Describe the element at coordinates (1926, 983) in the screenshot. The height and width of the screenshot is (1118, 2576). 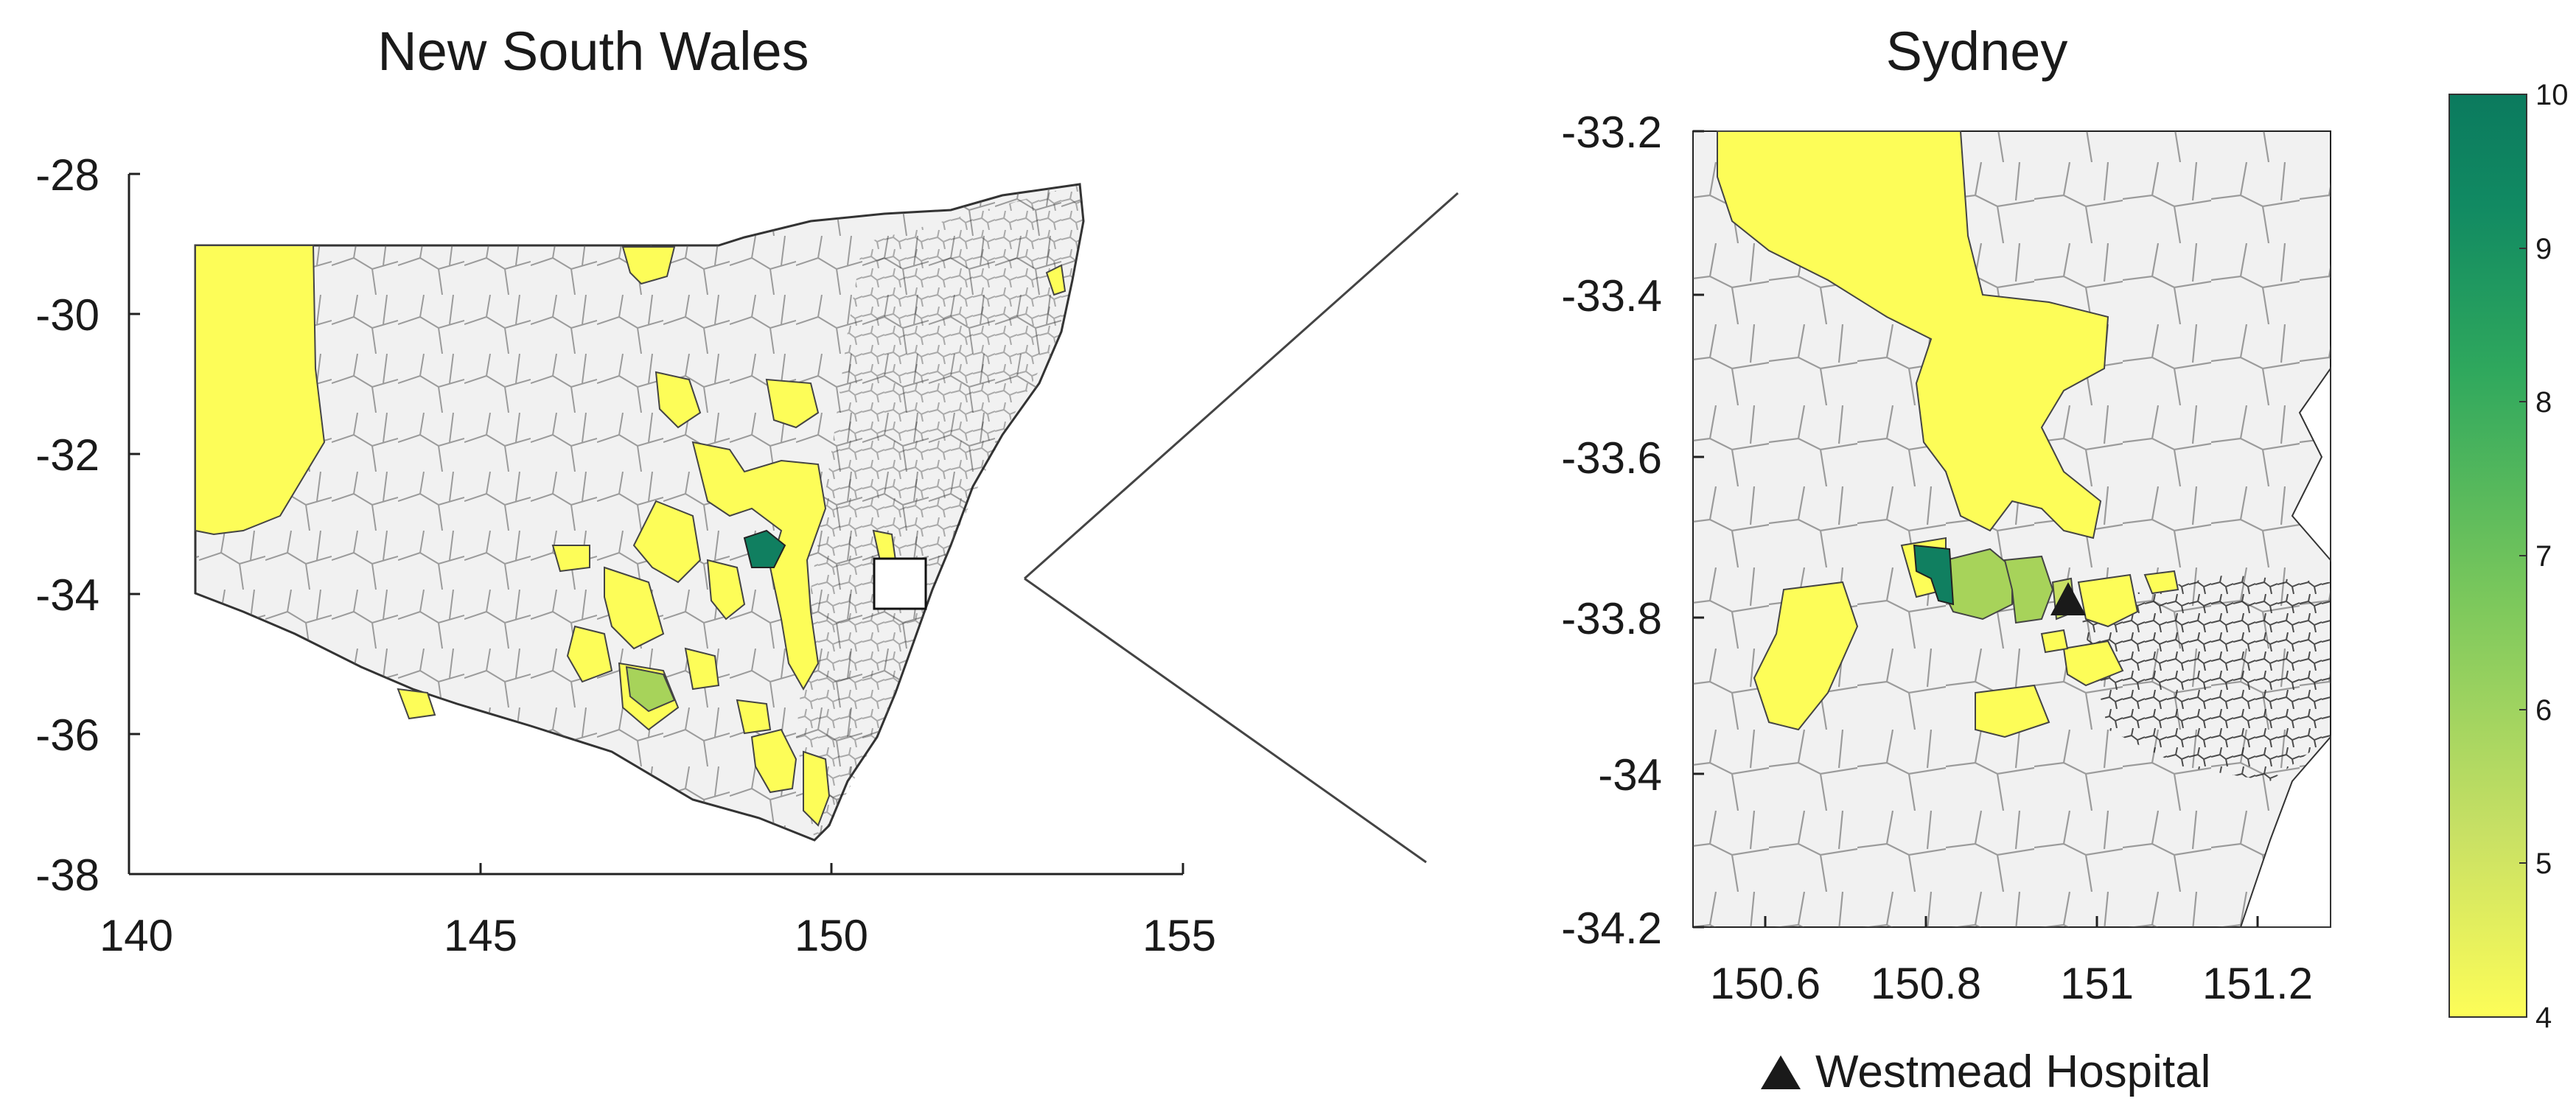
I see `sydney-x-tick-label: 150.8` at that location.